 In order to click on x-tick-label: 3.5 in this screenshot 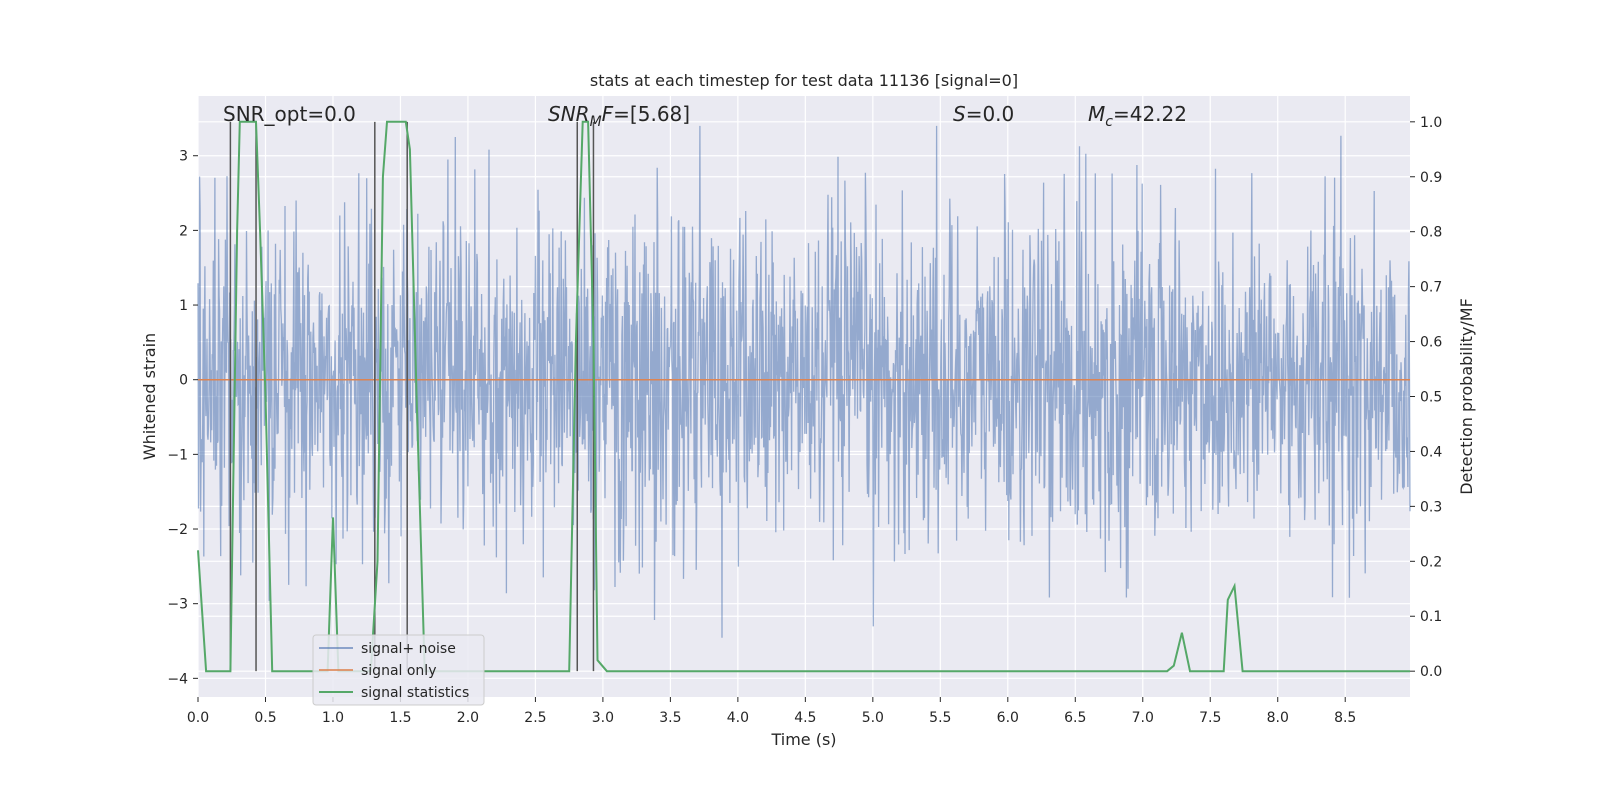, I will do `click(670, 718)`.